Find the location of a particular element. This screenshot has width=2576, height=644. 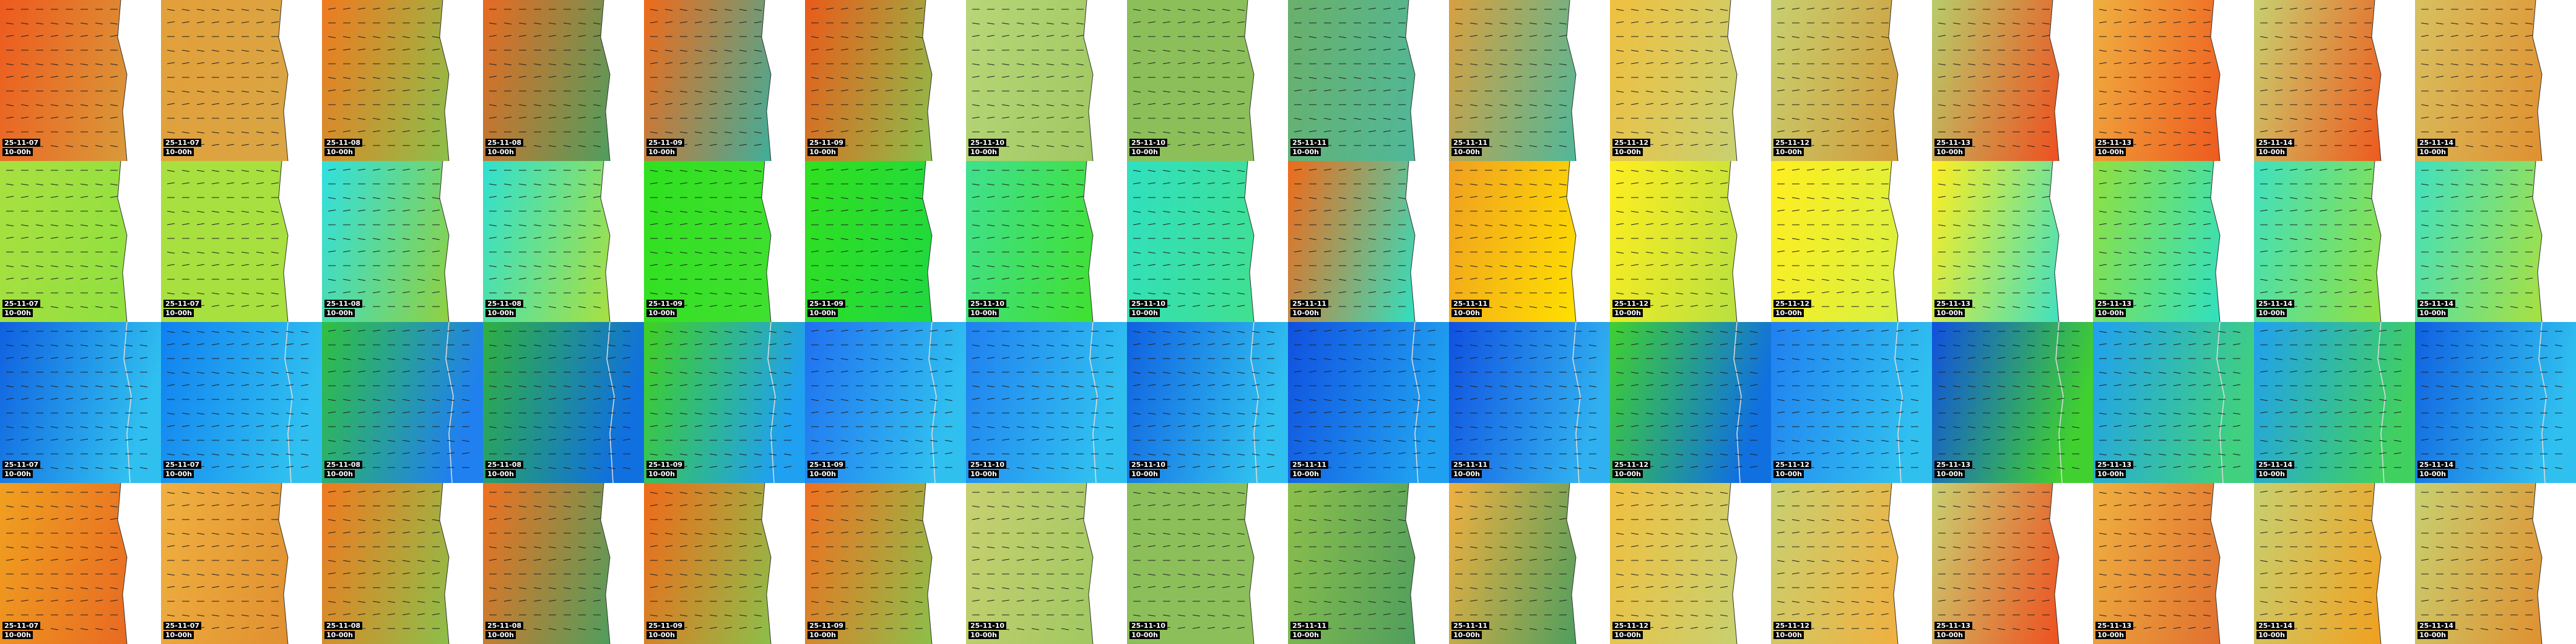

date-label: 25-11-07 is located at coordinates (21, 304).